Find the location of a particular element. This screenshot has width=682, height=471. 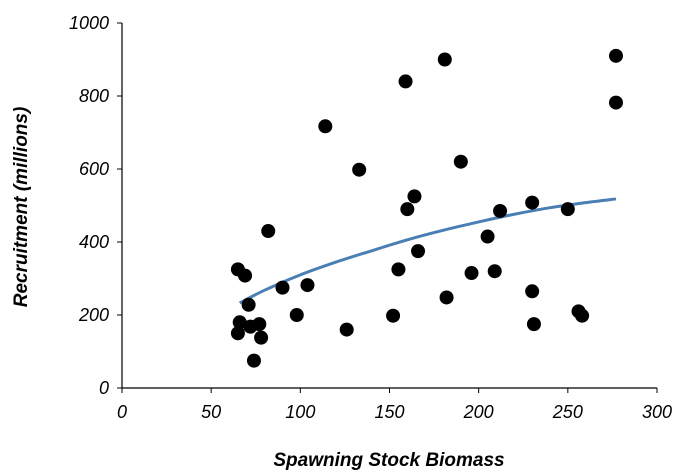

y-tick-label: 0 is located at coordinates (104, 388).